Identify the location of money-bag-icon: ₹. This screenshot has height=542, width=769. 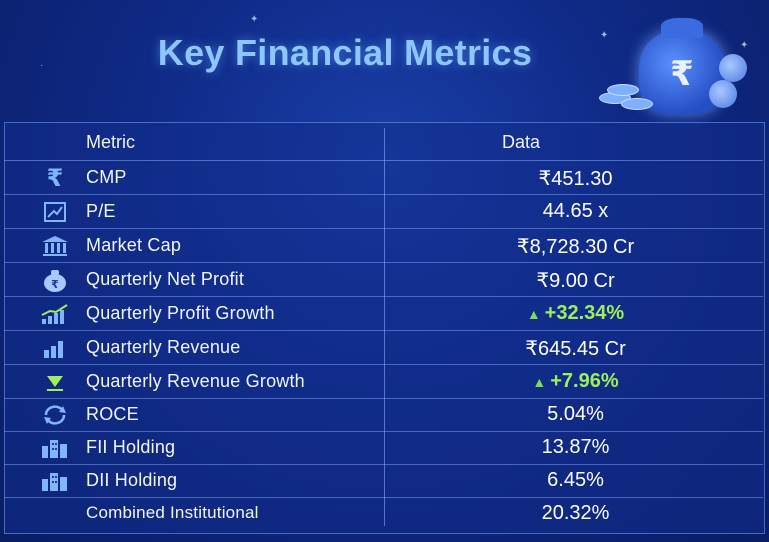
(55, 280).